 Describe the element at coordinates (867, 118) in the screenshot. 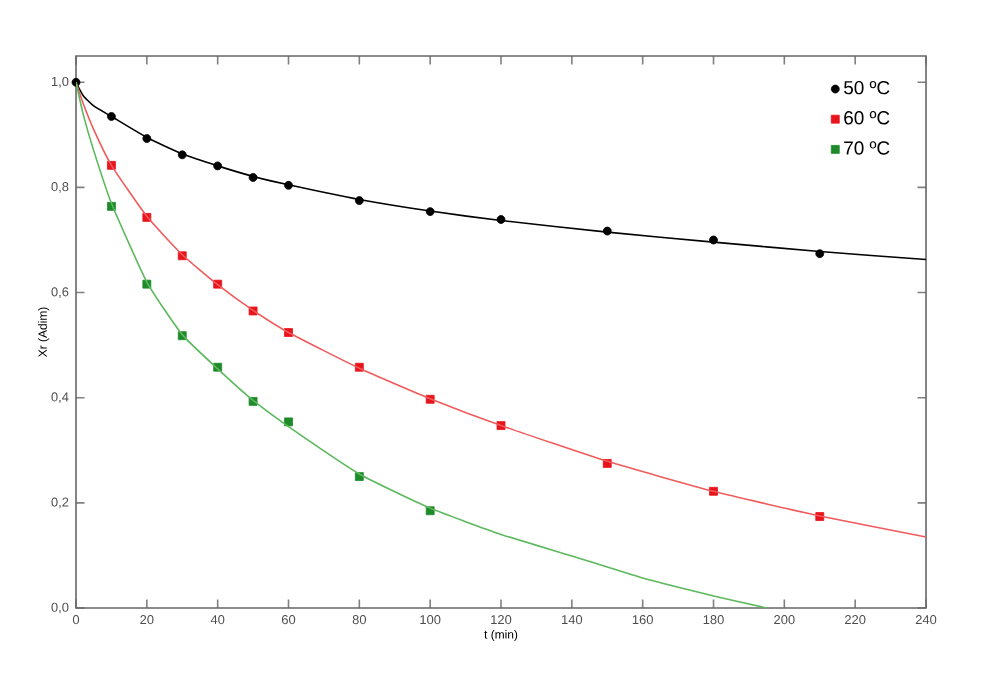

I see `legend-label: 60 ºC` at that location.